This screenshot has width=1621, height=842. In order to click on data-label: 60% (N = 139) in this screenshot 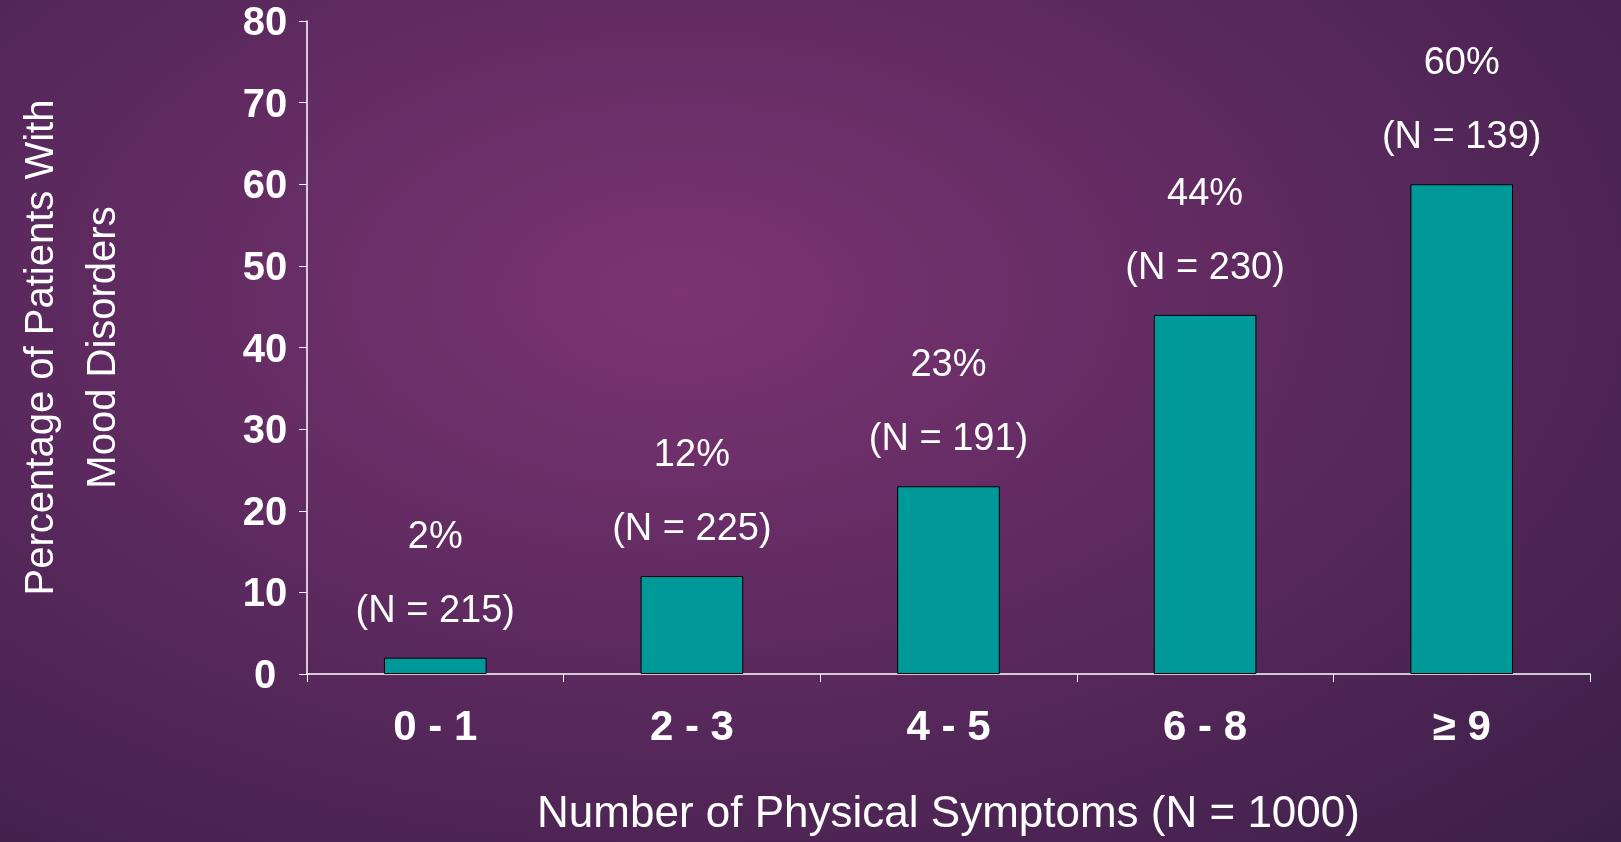, I will do `click(1461, 98)`.